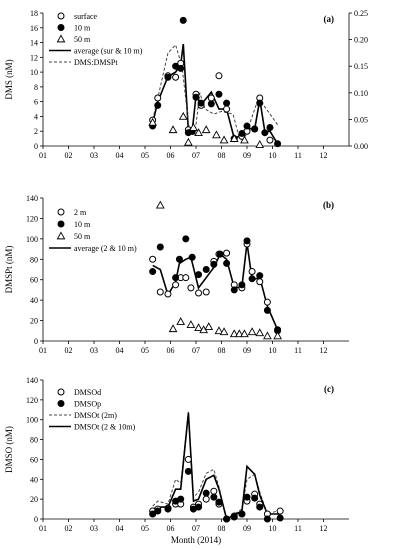  What do you see at coordinates (104, 427) in the screenshot?
I see `legend-label: DMSOt (2 & 10m)` at bounding box center [104, 427].